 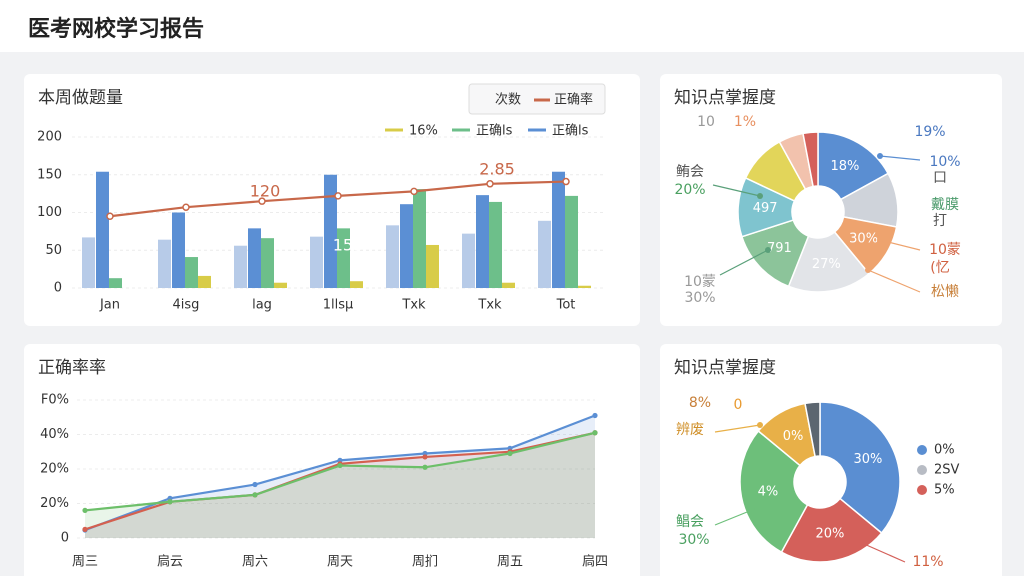 What do you see at coordinates (826, 264) in the screenshot?
I see `slice-label: 27%` at bounding box center [826, 264].